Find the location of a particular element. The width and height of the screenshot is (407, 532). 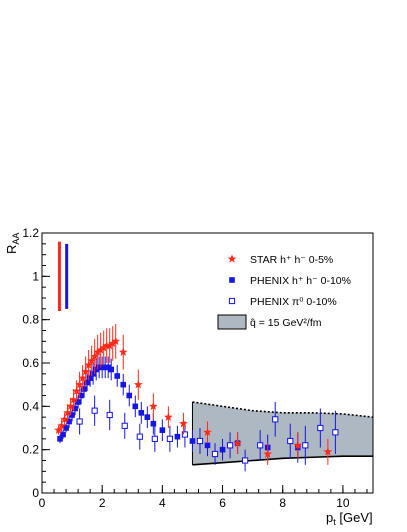

x-axis-title-main: p is located at coordinates (329, 517).